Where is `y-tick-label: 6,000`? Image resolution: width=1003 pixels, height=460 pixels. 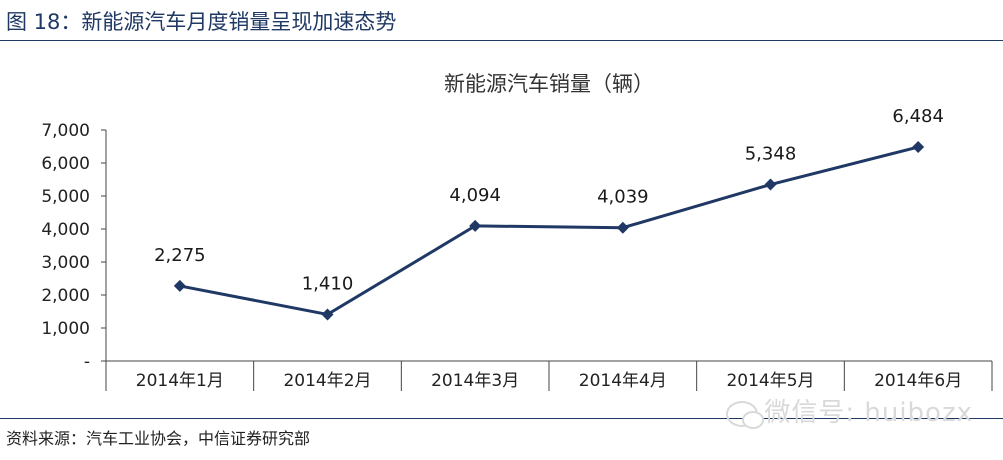 y-tick-label: 6,000 is located at coordinates (65, 164).